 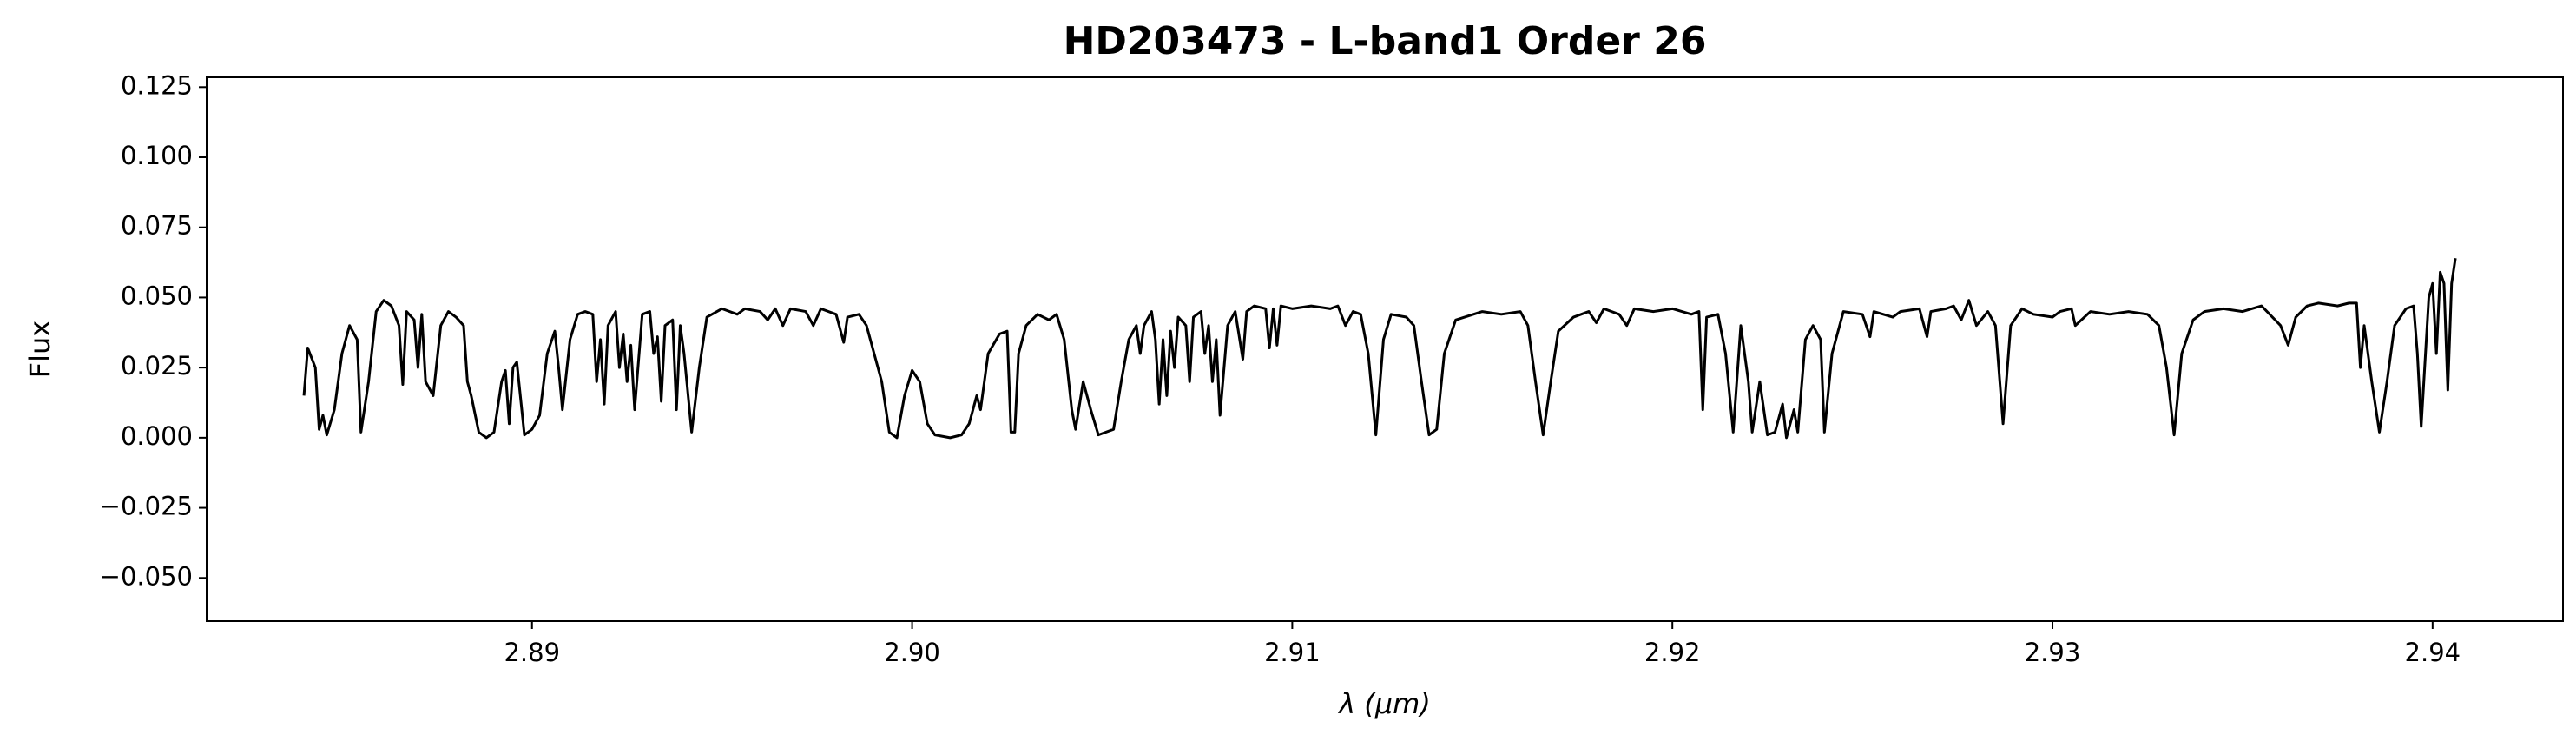 I want to click on chart-title: HD203473 - L-band1 Order 26, so click(x=1385, y=41).